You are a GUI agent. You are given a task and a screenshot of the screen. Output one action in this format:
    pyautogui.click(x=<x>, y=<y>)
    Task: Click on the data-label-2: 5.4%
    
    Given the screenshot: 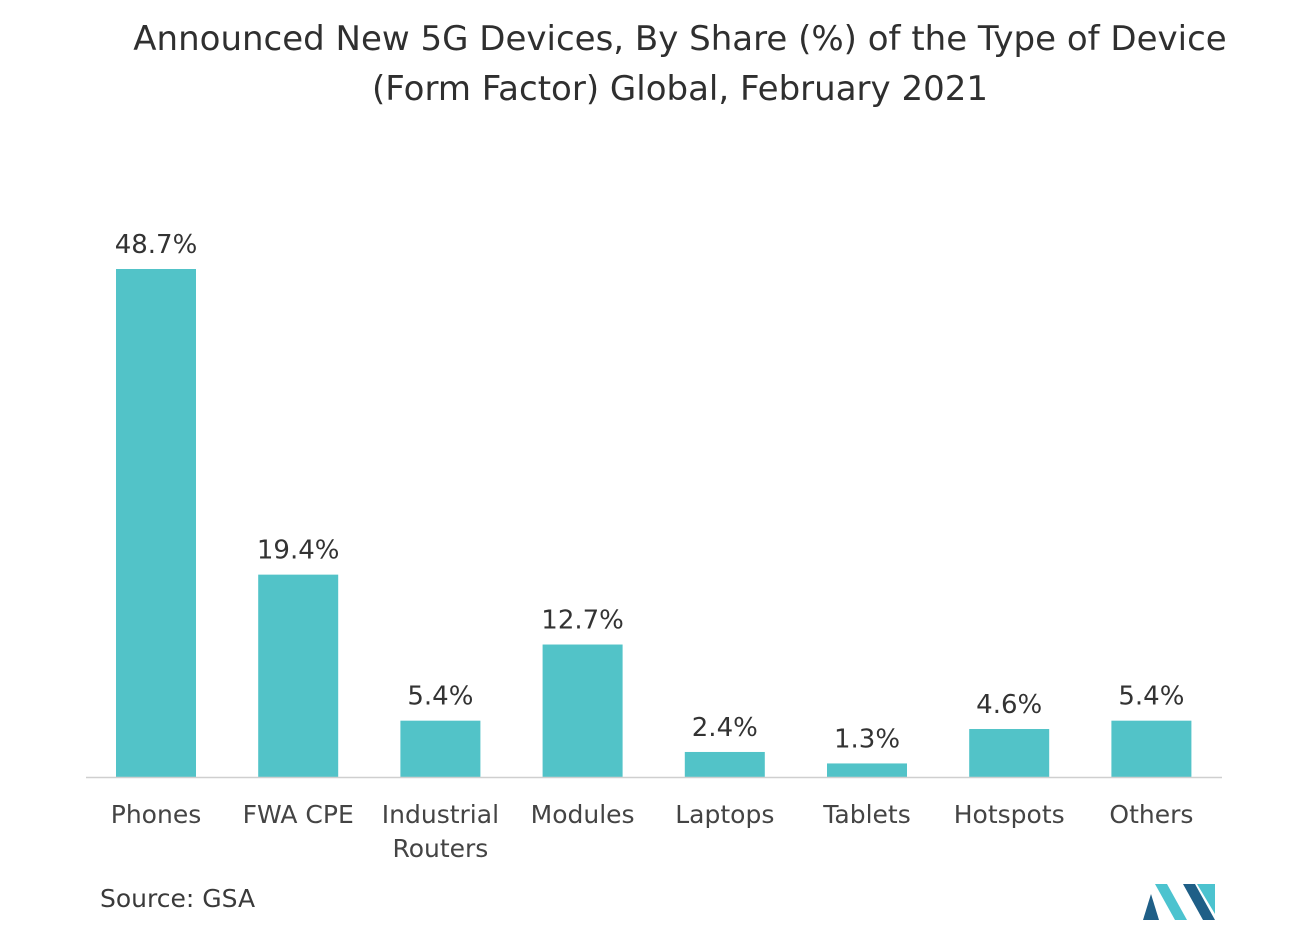 What is the action you would take?
    pyautogui.click(x=440, y=697)
    